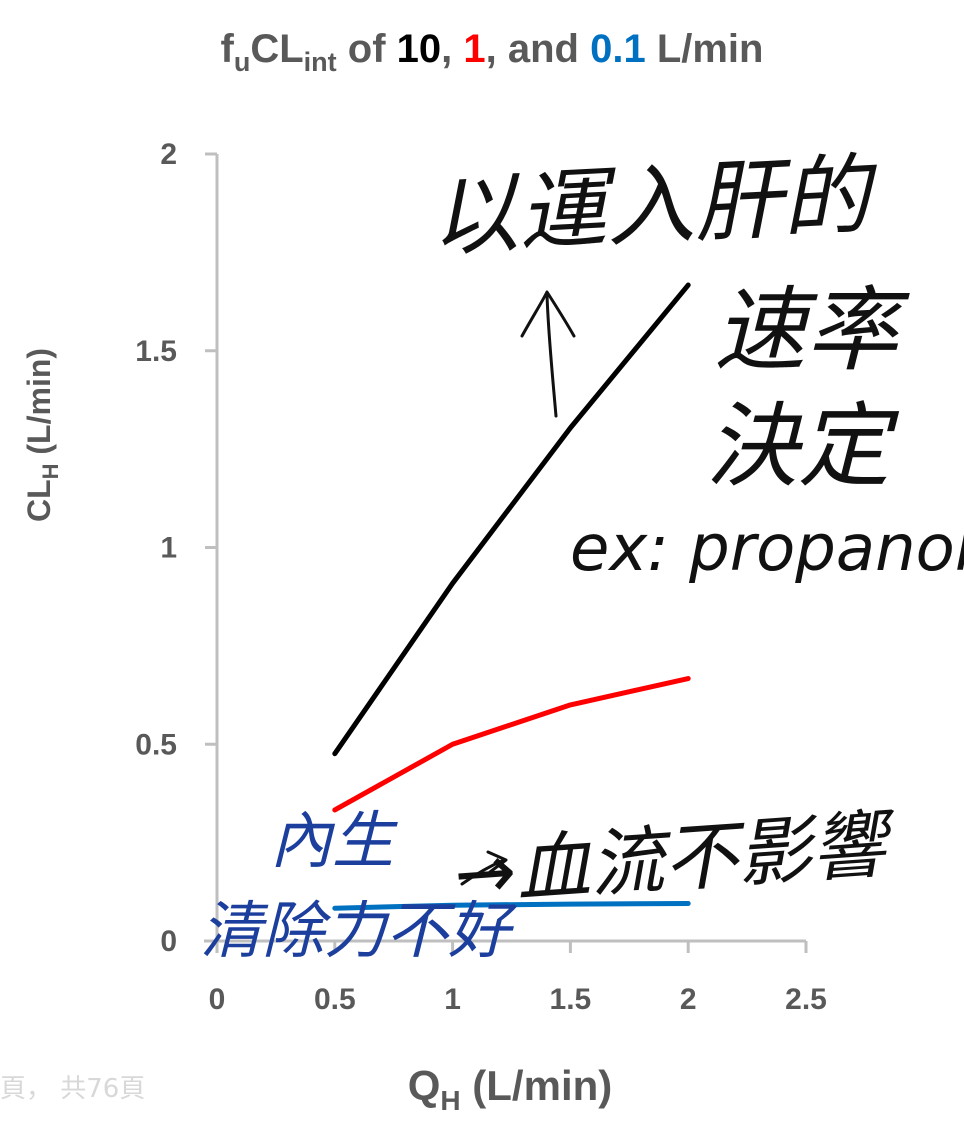  What do you see at coordinates (688, 999) in the screenshot?
I see `x-tick-label: 2` at bounding box center [688, 999].